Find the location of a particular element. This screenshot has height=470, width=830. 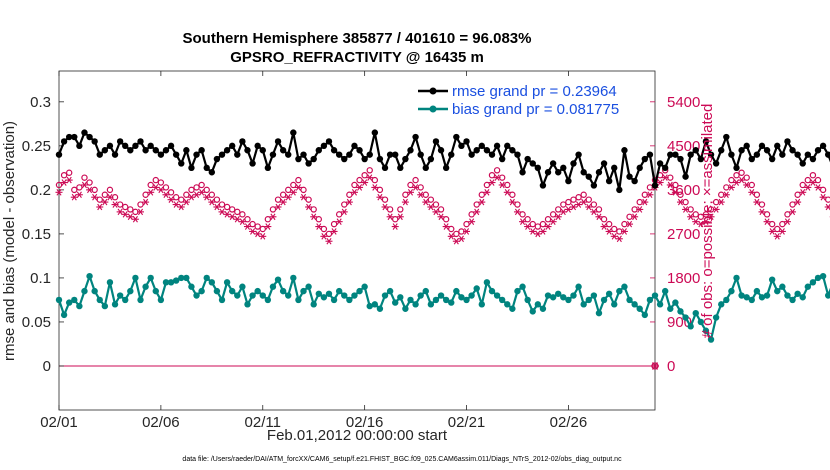

x-tick-label: 02/06 is located at coordinates (161, 422).